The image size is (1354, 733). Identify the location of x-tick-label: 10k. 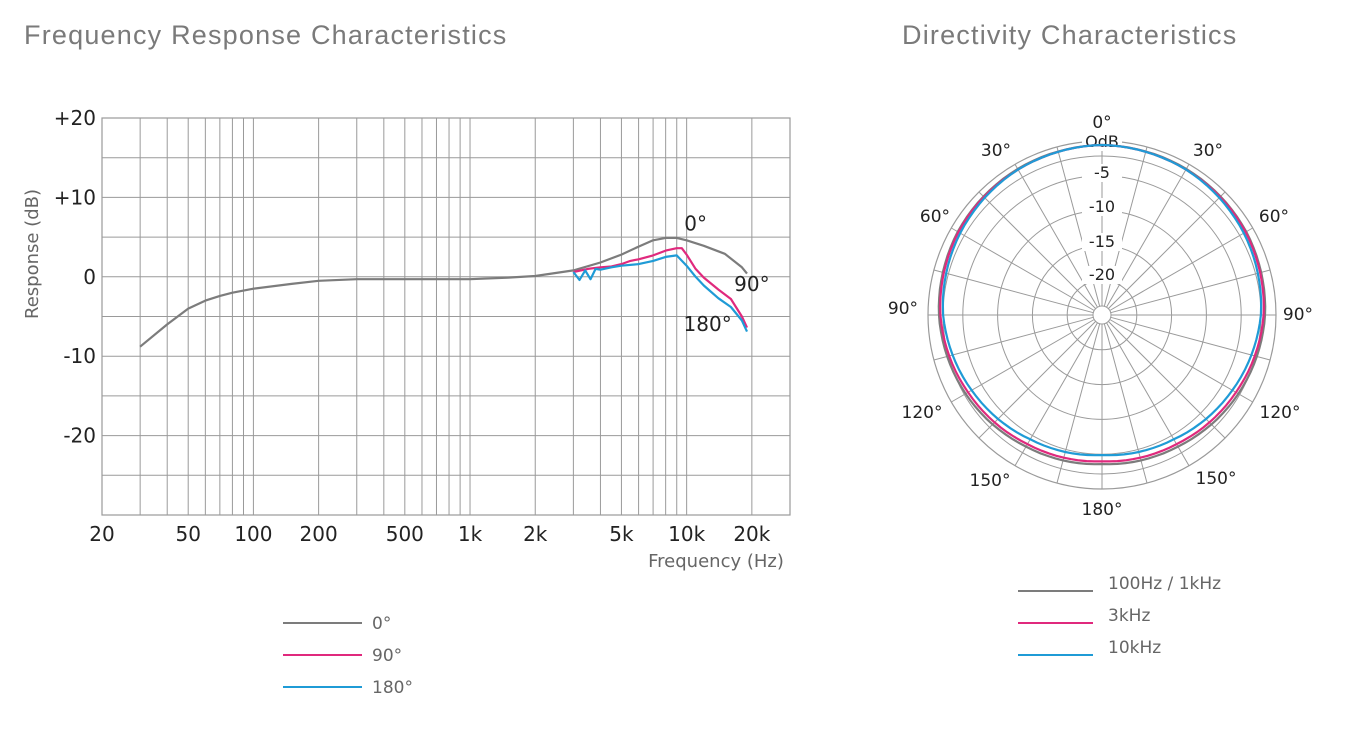
(686, 534).